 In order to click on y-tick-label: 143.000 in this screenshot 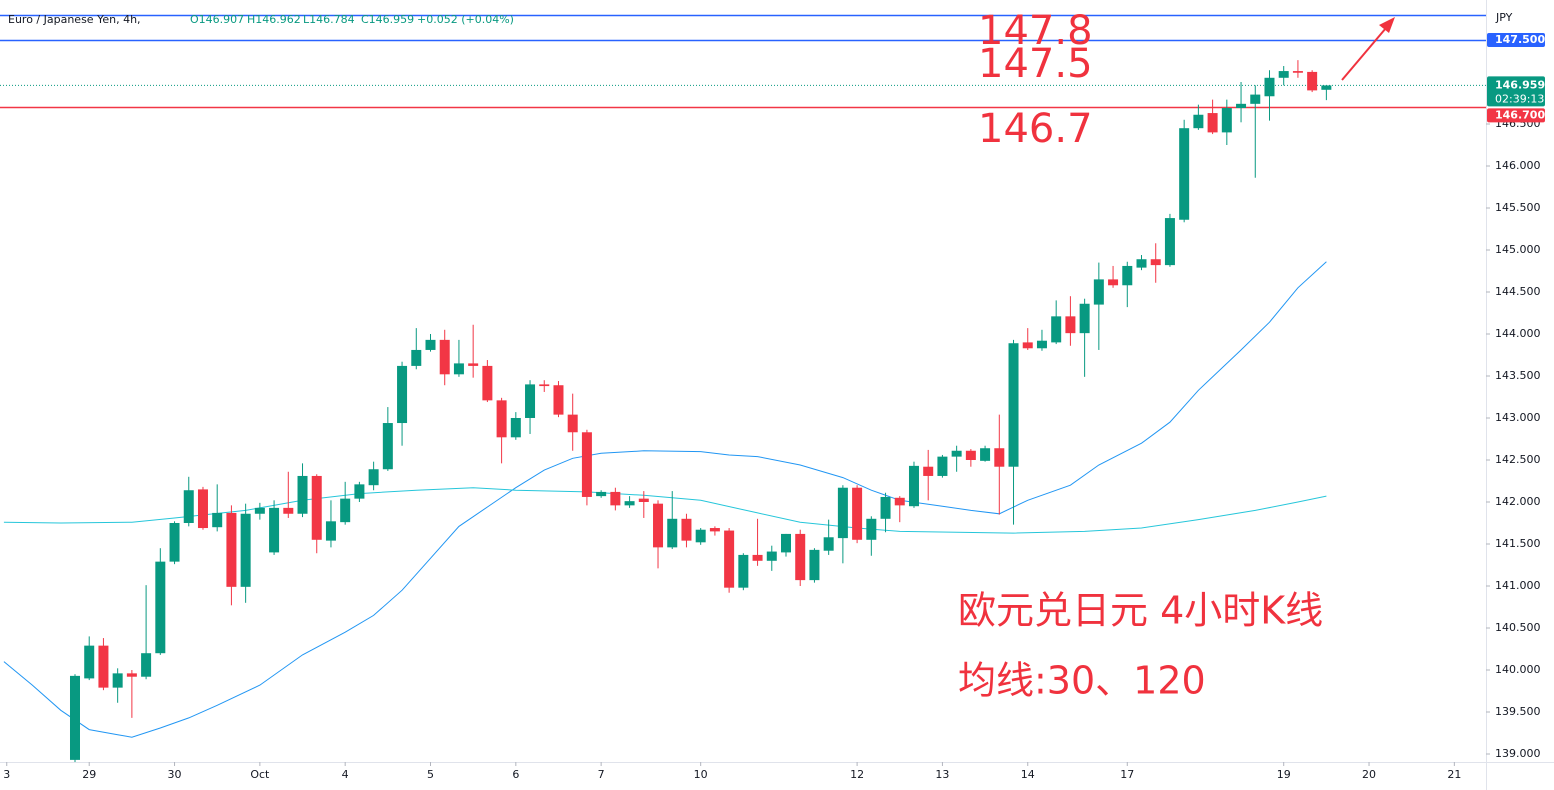, I will do `click(1518, 417)`.